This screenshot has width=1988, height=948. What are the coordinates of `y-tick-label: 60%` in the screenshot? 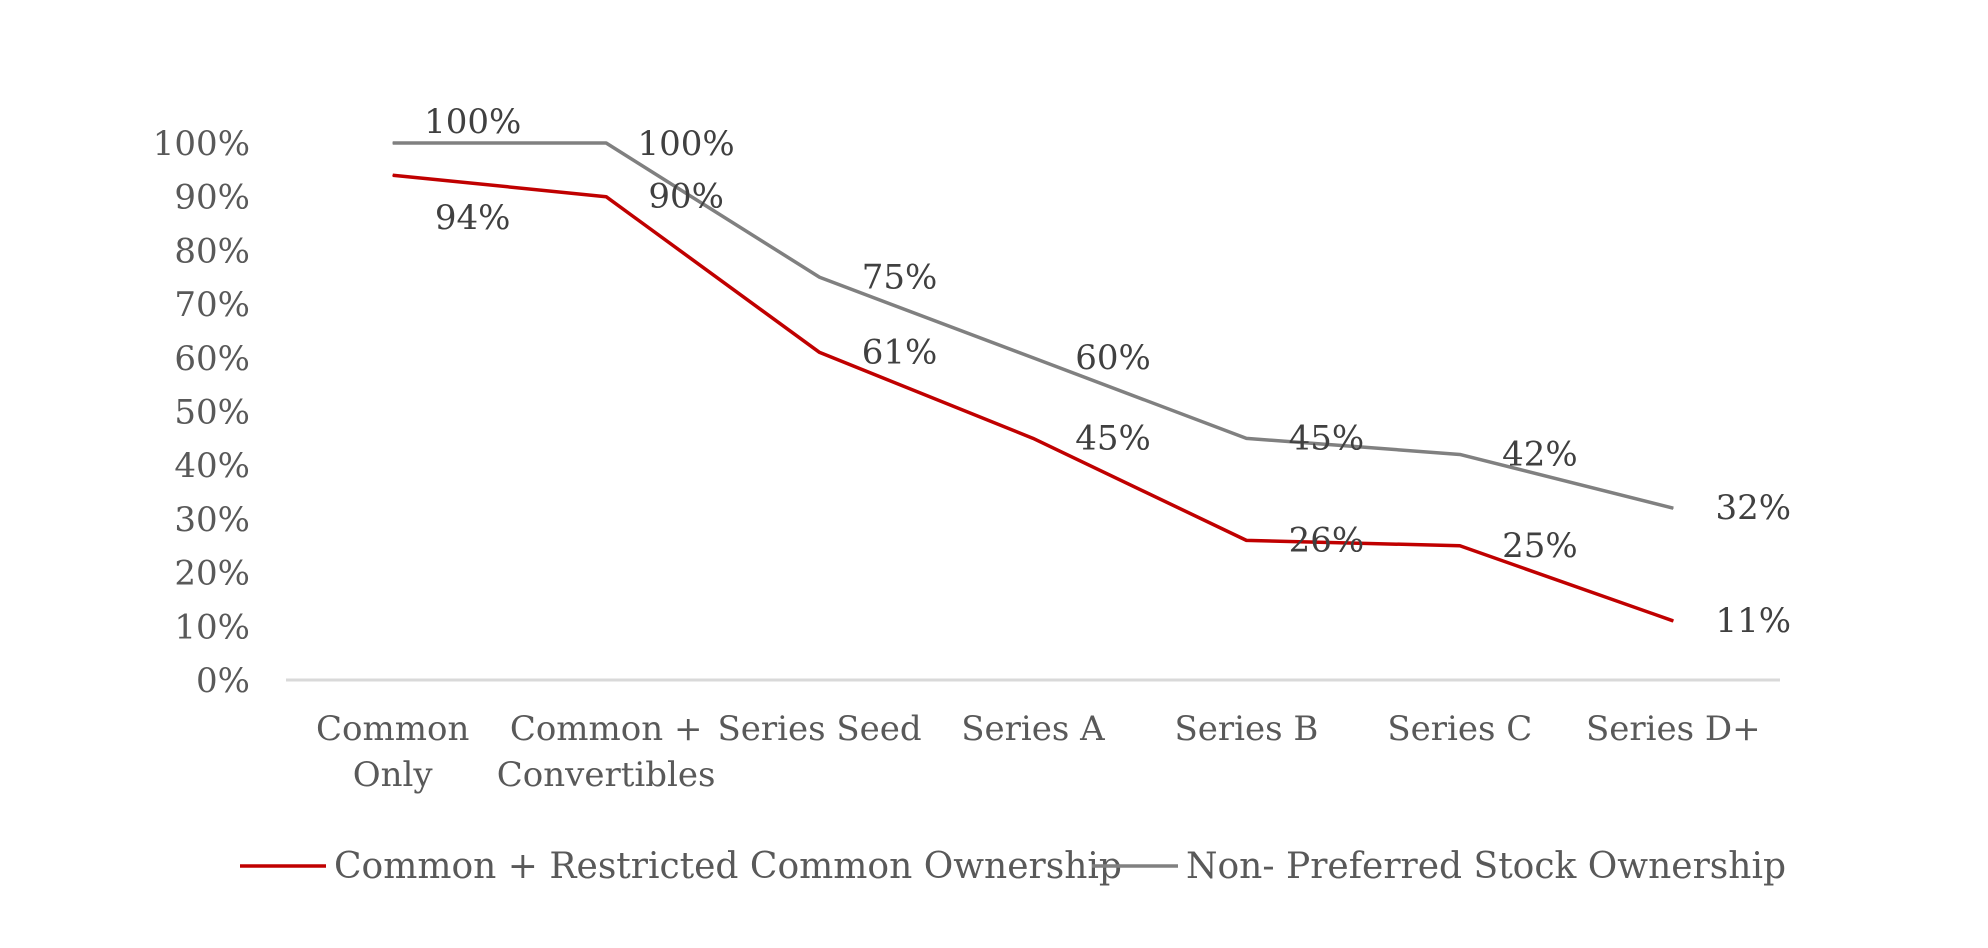 It's located at (212, 359).